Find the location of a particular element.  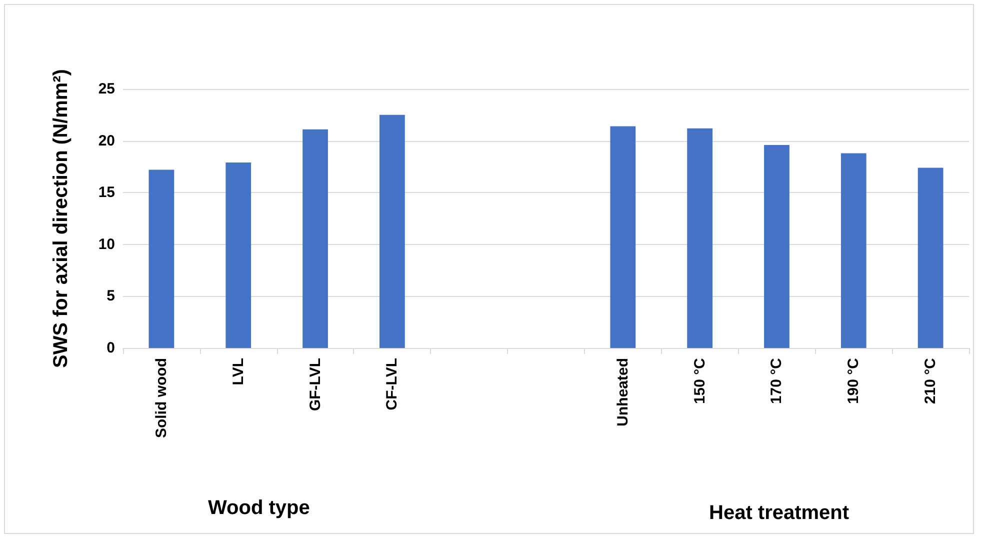

x-tick-label: 190 °C is located at coordinates (853, 381).